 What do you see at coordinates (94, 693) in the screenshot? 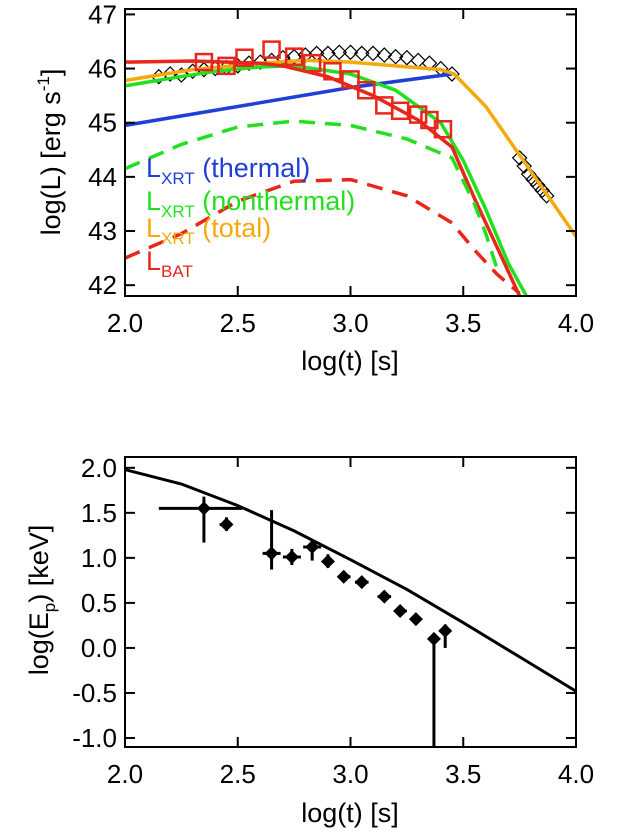
I see `peak-energy-ytick-label: -0.5` at bounding box center [94, 693].